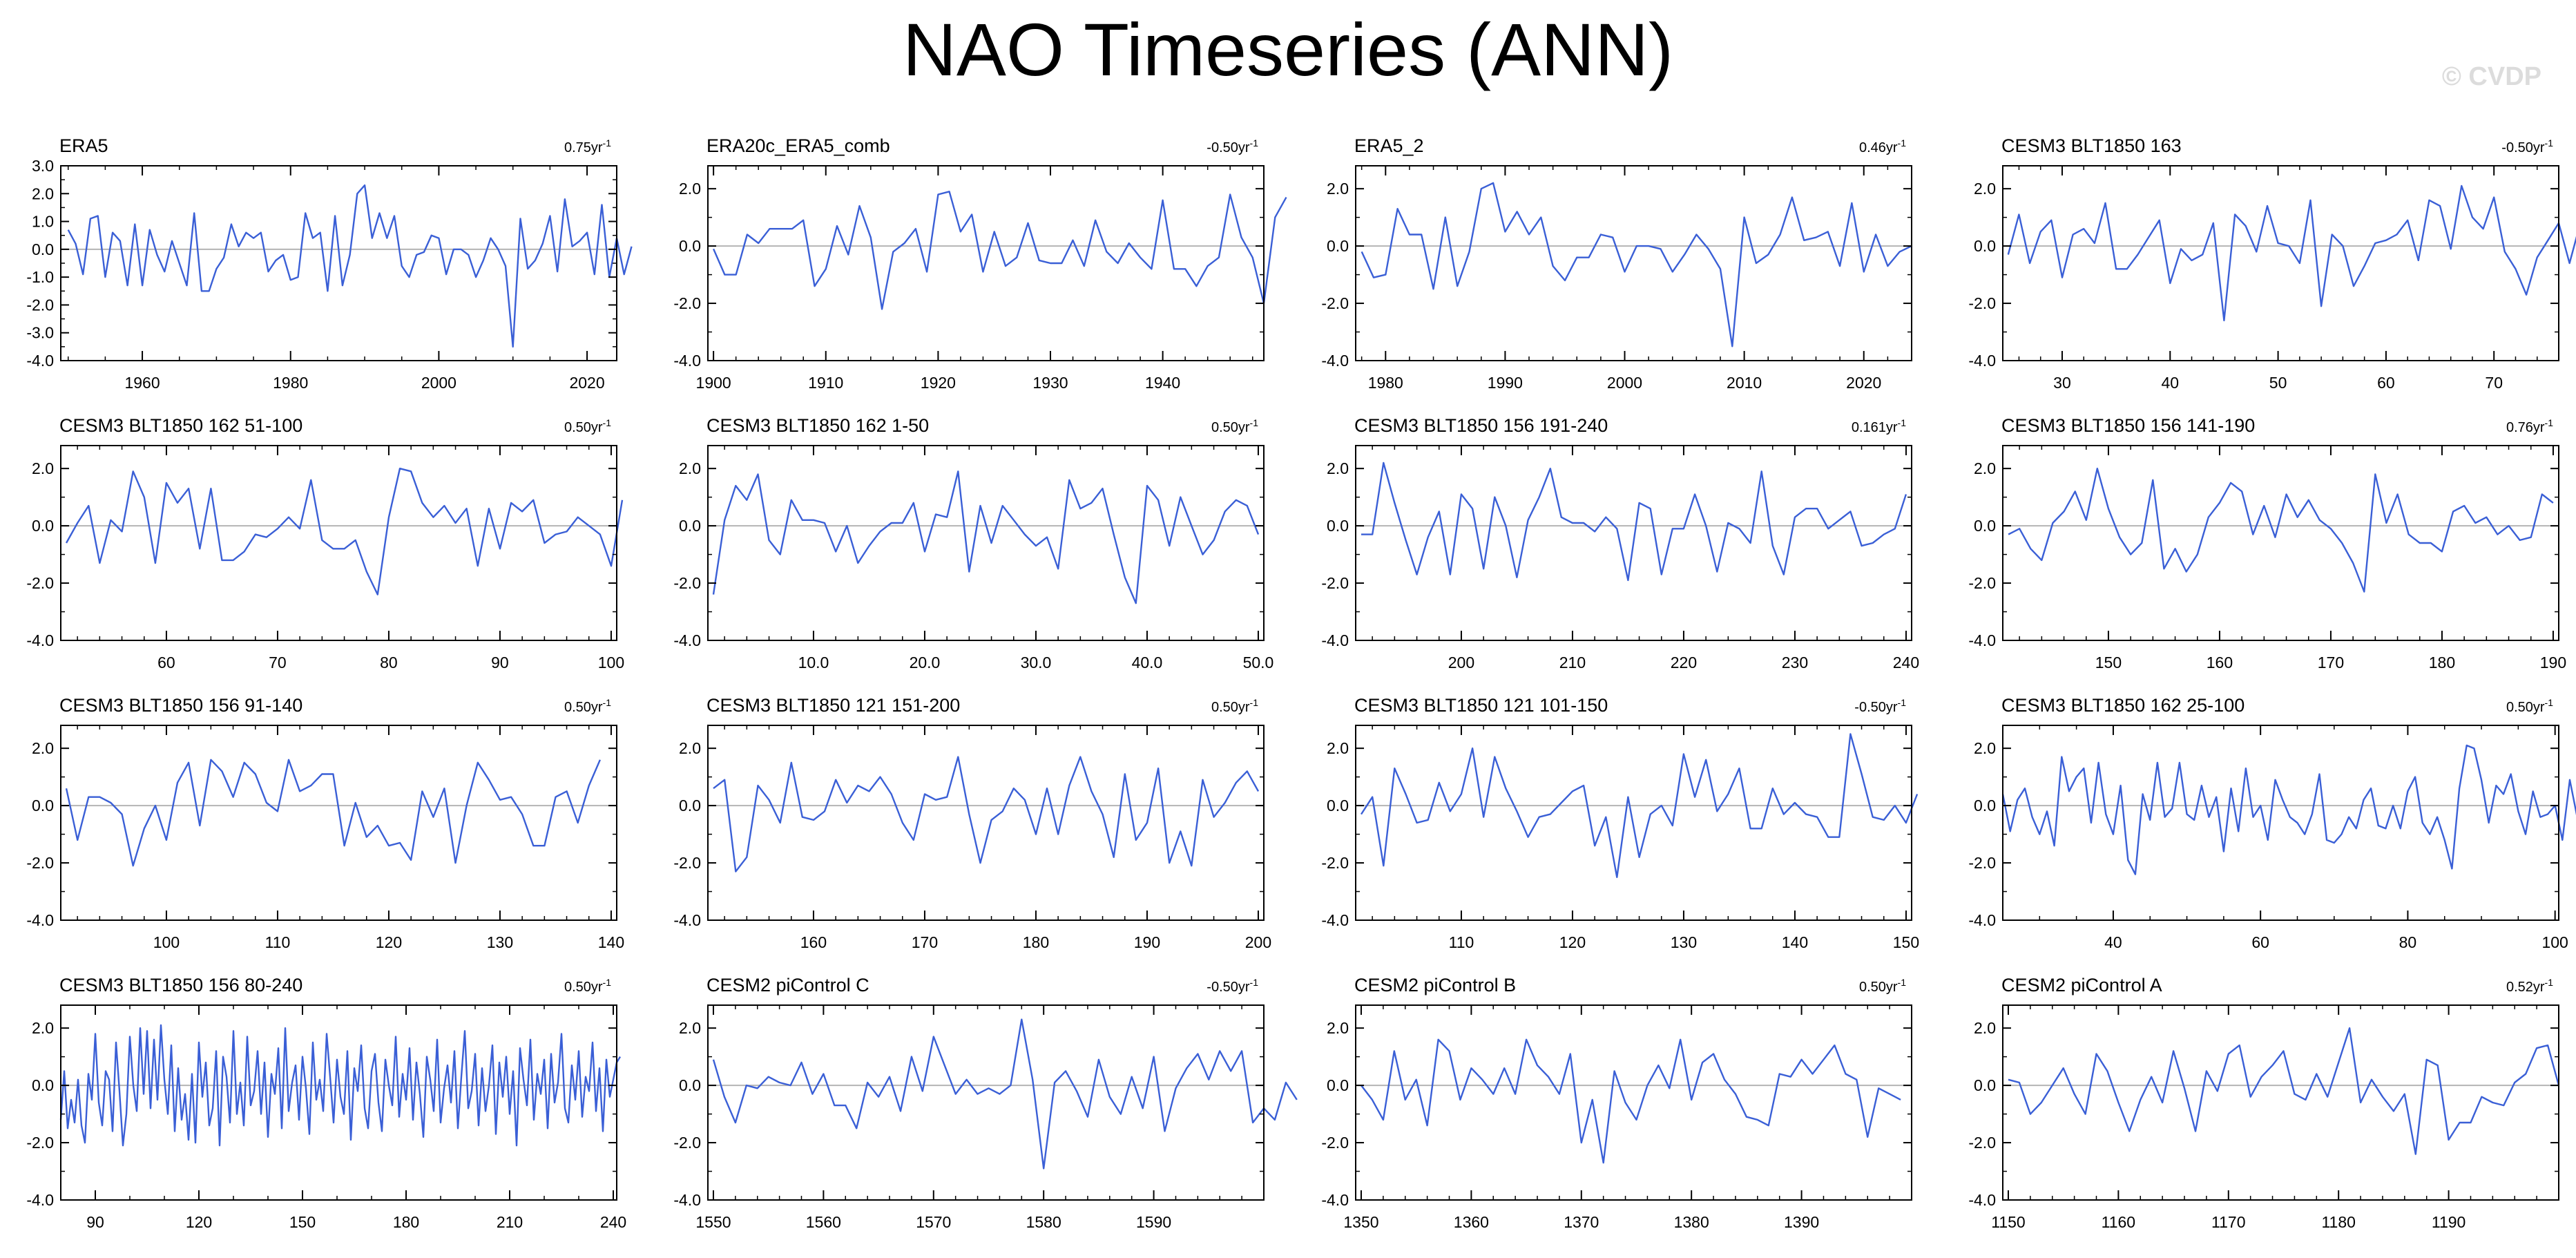 The height and width of the screenshot is (1258, 2576). I want to click on x-tick-label: 210, so click(1572, 662).